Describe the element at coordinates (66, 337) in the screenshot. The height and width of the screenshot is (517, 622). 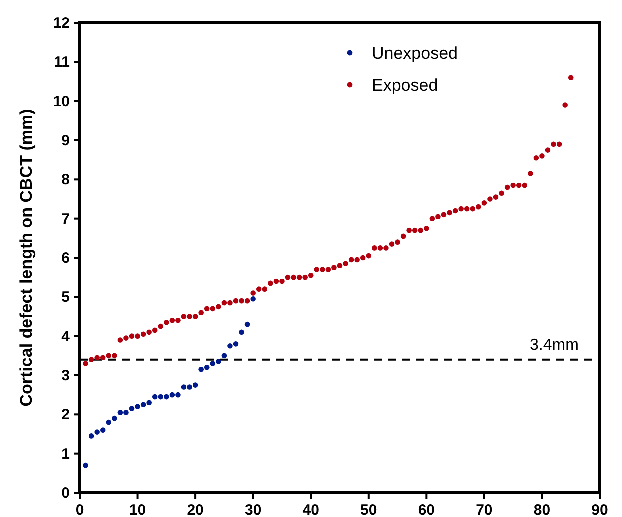
I see `y-tick-label: 4` at that location.